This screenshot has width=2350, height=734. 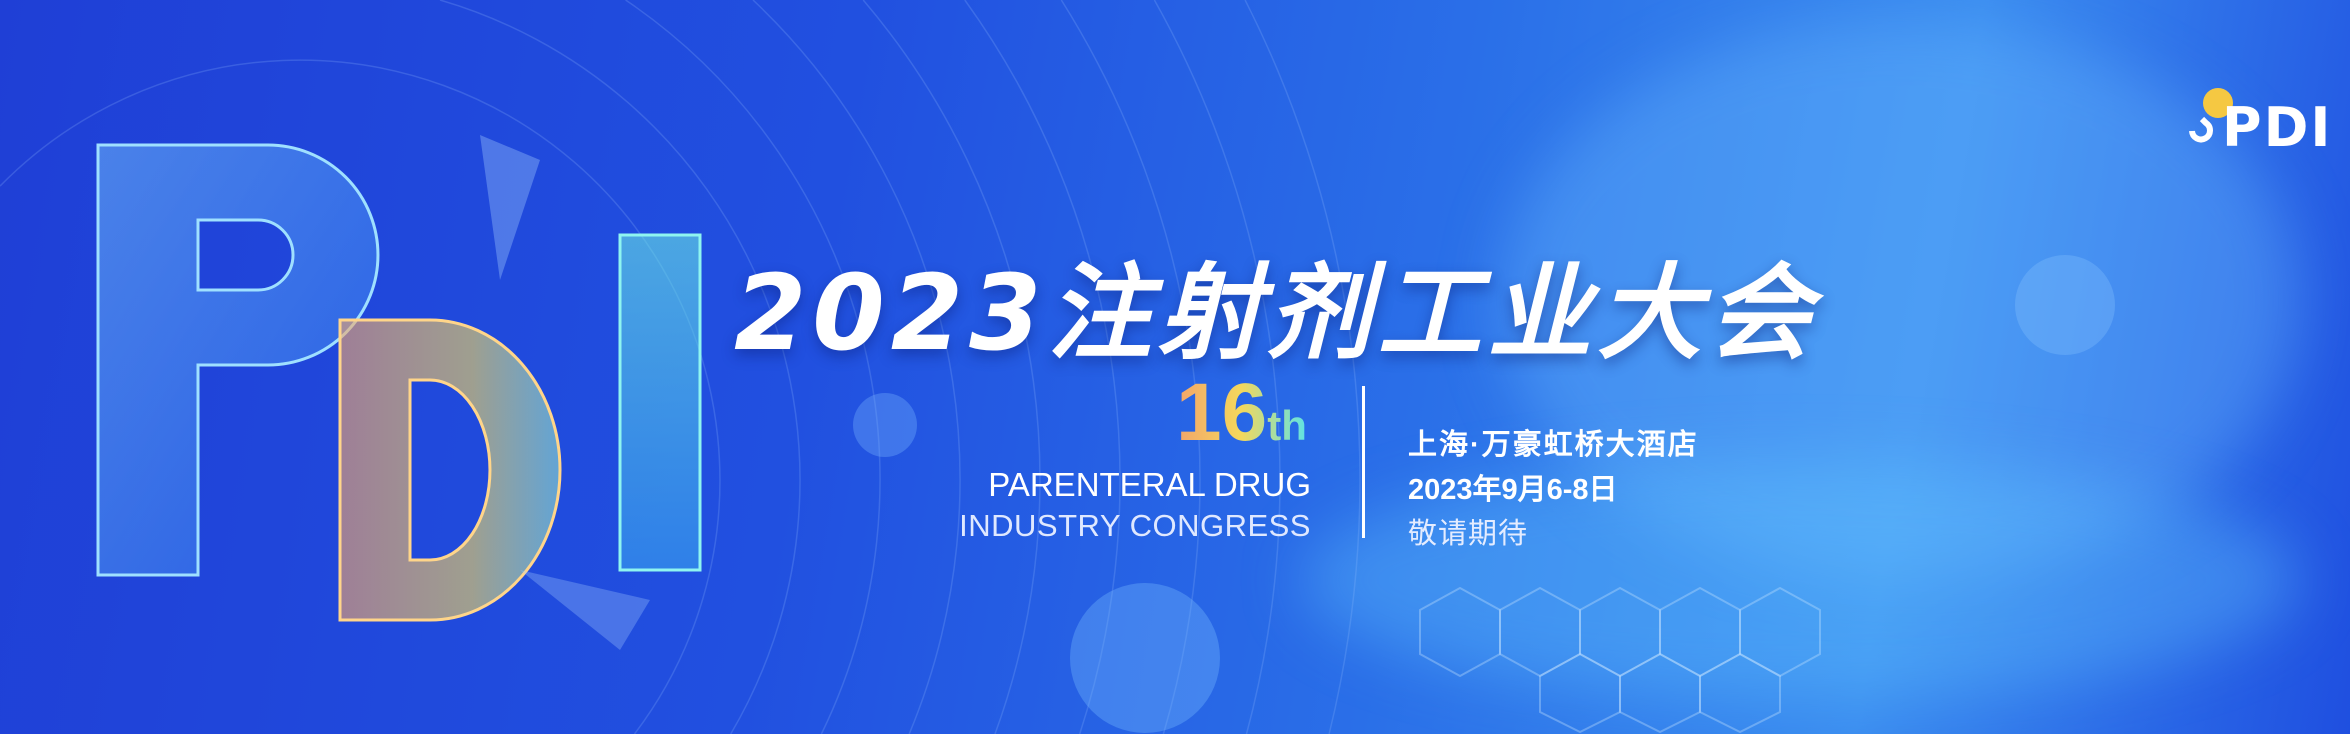 What do you see at coordinates (660, 402) in the screenshot?
I see `letter-i` at bounding box center [660, 402].